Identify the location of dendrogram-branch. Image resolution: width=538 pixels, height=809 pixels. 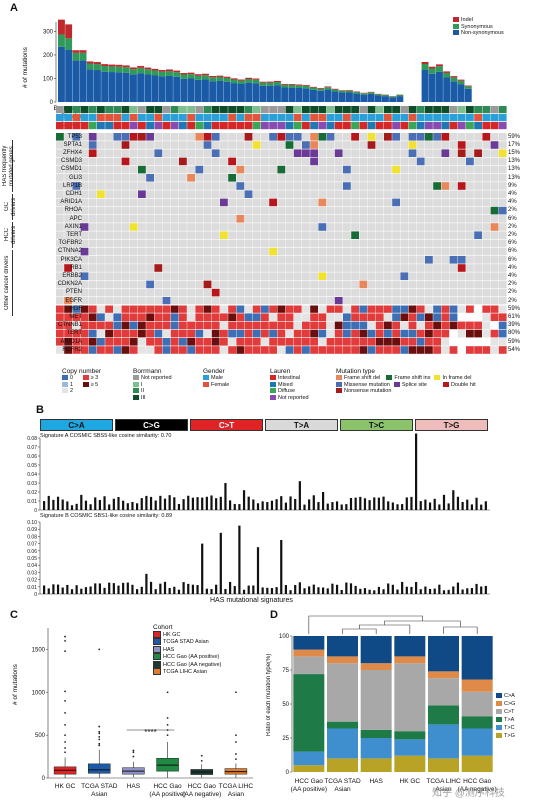
(385, 629).